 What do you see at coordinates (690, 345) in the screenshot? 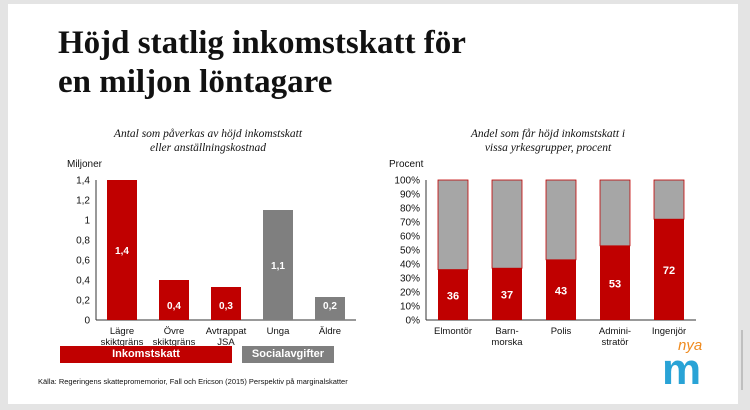
I see `logo-script-text: nya` at bounding box center [690, 345].